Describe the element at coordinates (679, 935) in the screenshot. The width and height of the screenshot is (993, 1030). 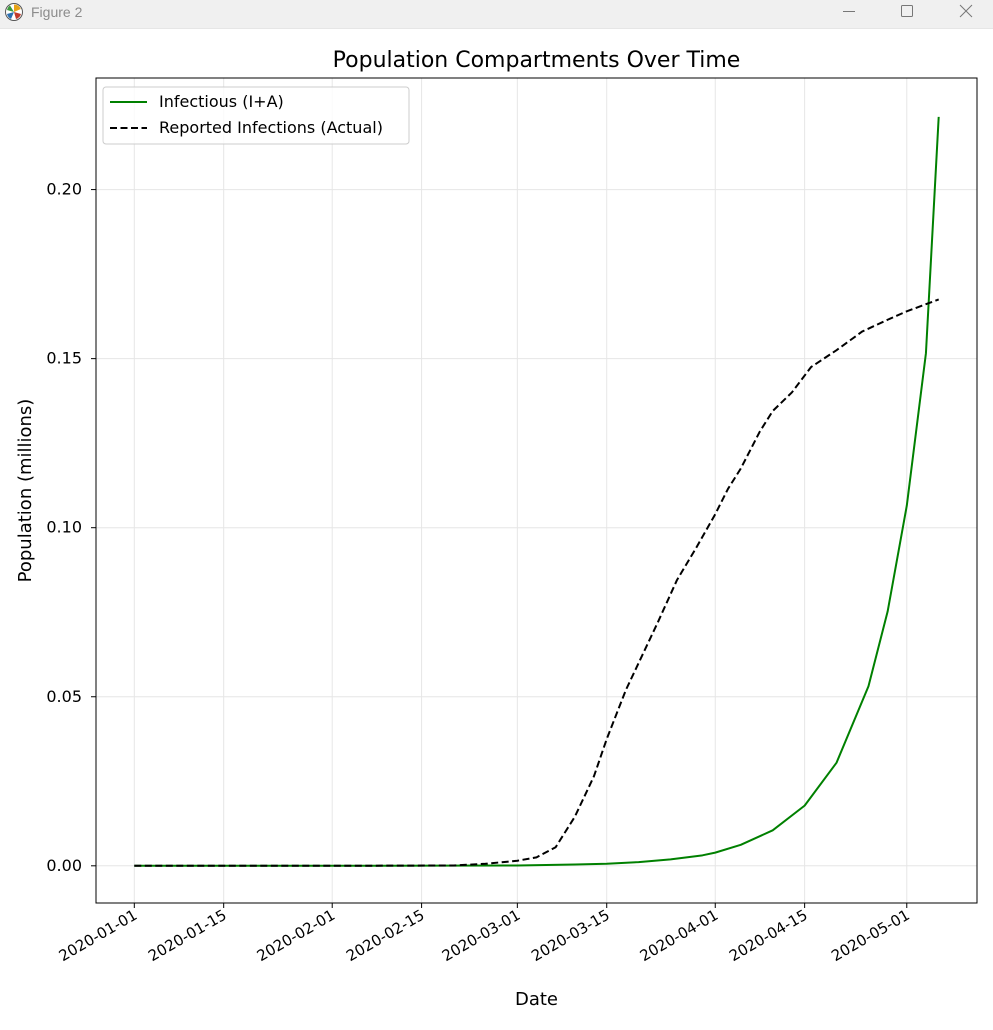
I see `x-tick-label: 2020-04-01` at that location.